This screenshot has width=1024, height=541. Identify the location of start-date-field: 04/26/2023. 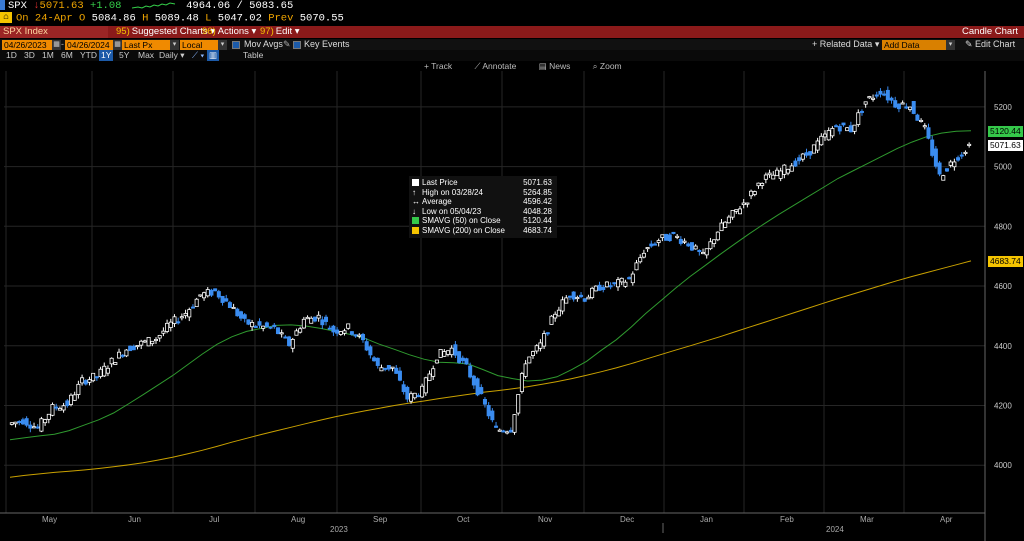
(27, 45).